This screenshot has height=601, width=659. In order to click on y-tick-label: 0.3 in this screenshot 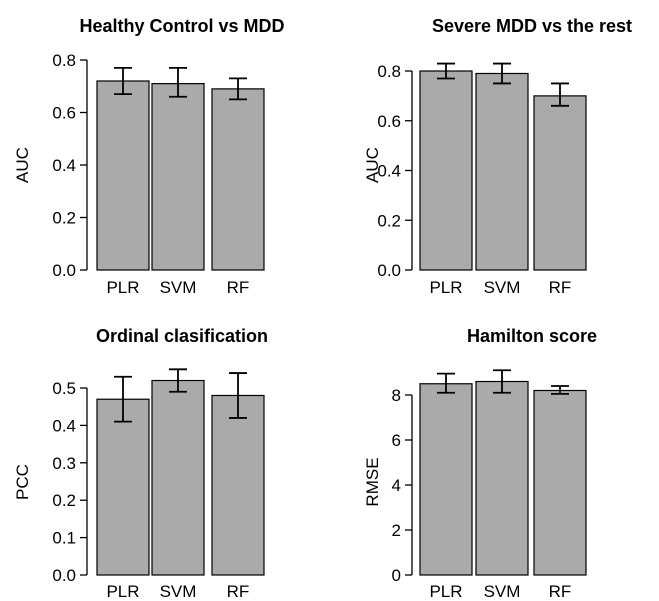, I will do `click(64, 463)`.